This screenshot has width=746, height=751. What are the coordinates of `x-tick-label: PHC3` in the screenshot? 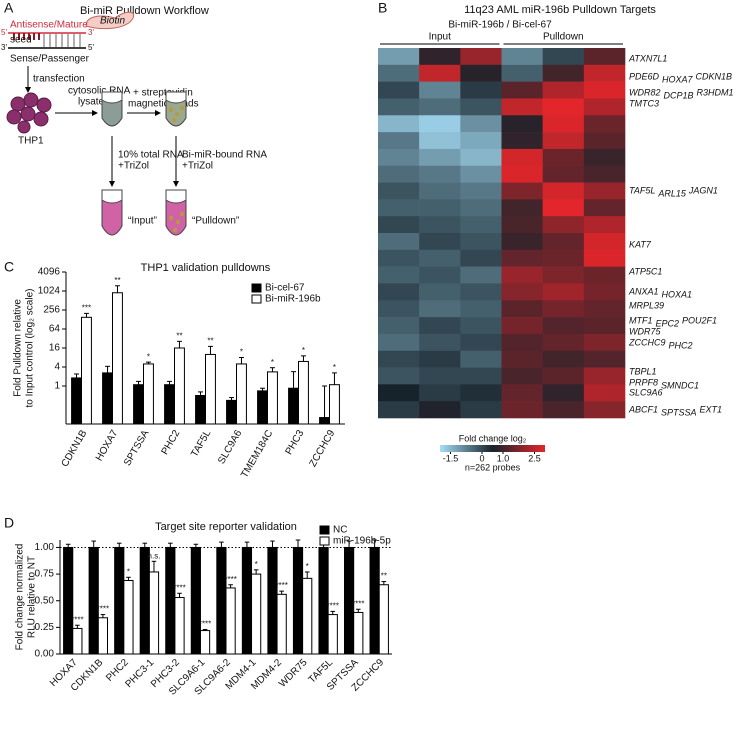 It's located at (295, 442).